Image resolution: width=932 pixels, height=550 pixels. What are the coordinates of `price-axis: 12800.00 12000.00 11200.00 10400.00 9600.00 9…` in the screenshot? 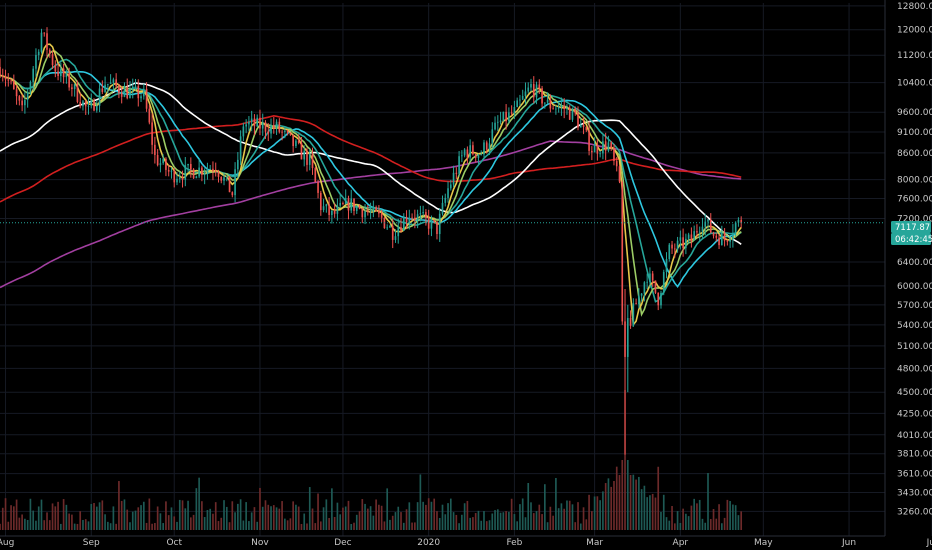 It's located at (914, 259).